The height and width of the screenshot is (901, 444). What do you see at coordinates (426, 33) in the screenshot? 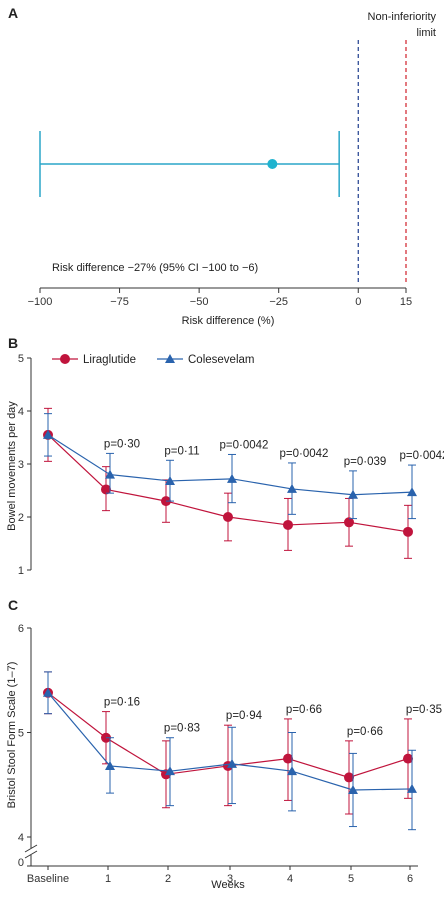
I see `noninferiority-limit-label-line2: limit` at bounding box center [426, 33].